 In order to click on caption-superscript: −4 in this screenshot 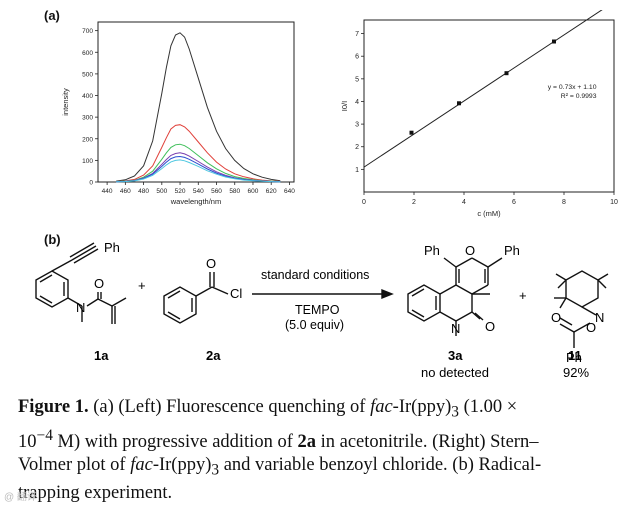, I will do `click(44, 435)`.